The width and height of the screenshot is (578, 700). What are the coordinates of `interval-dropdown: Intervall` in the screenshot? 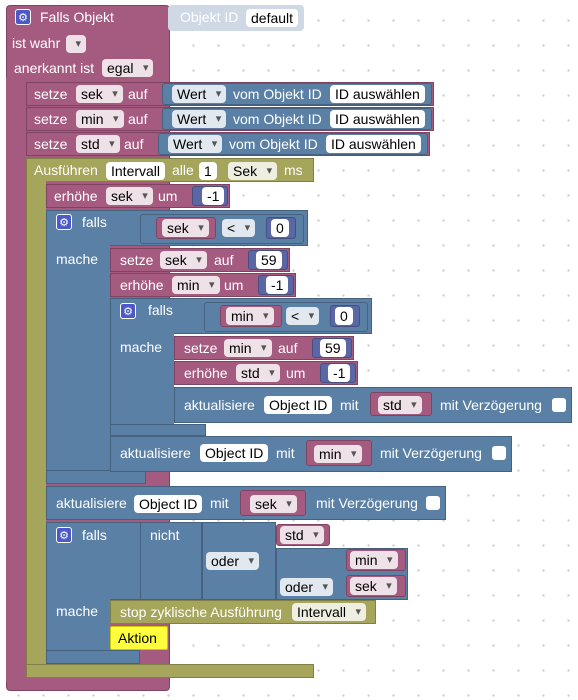 It's located at (329, 612).